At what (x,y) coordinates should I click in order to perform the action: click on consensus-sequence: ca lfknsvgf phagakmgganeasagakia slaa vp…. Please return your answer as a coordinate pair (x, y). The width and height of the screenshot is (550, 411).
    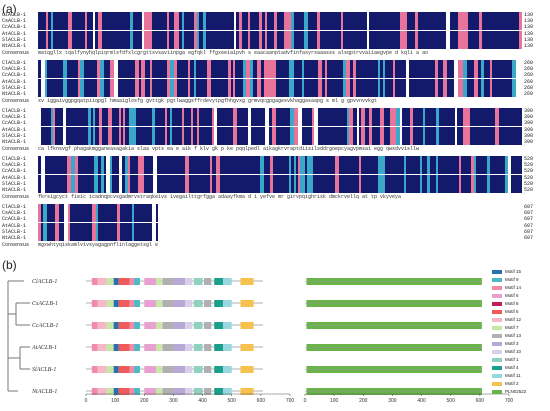
    Looking at the image, I should click on (229, 148).